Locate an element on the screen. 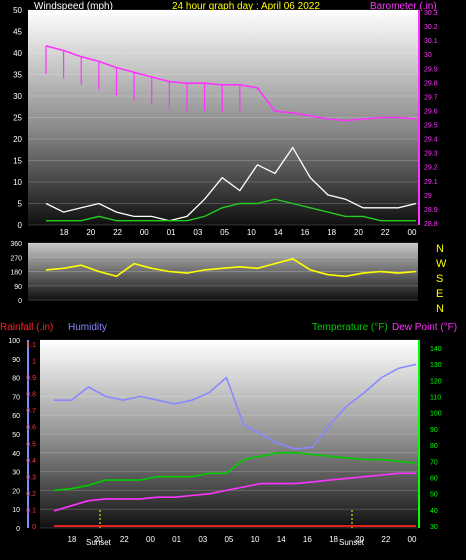 This screenshot has width=466, height=560. wind-xtick-label: 20 is located at coordinates (90, 232).